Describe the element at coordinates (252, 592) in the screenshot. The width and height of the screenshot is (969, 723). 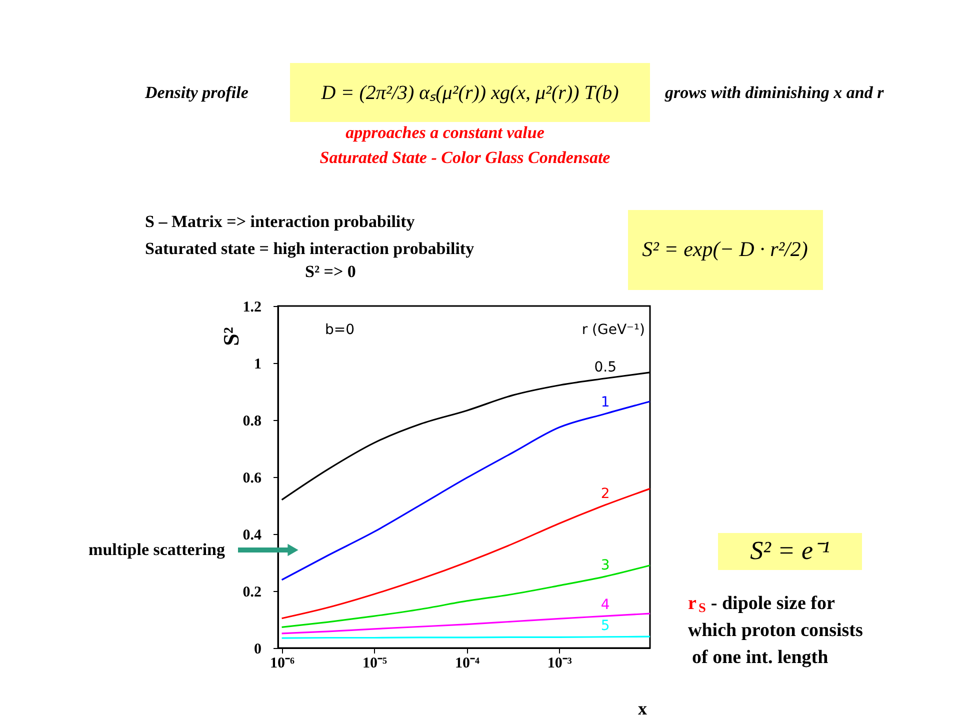
I see `y-tick-label: 0.2` at that location.